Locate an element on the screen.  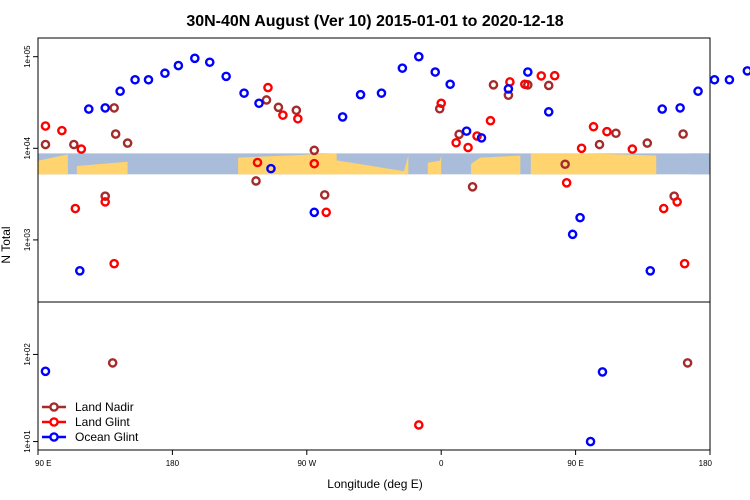
x-tick-label-0: 90 E is located at coordinates (43, 463).